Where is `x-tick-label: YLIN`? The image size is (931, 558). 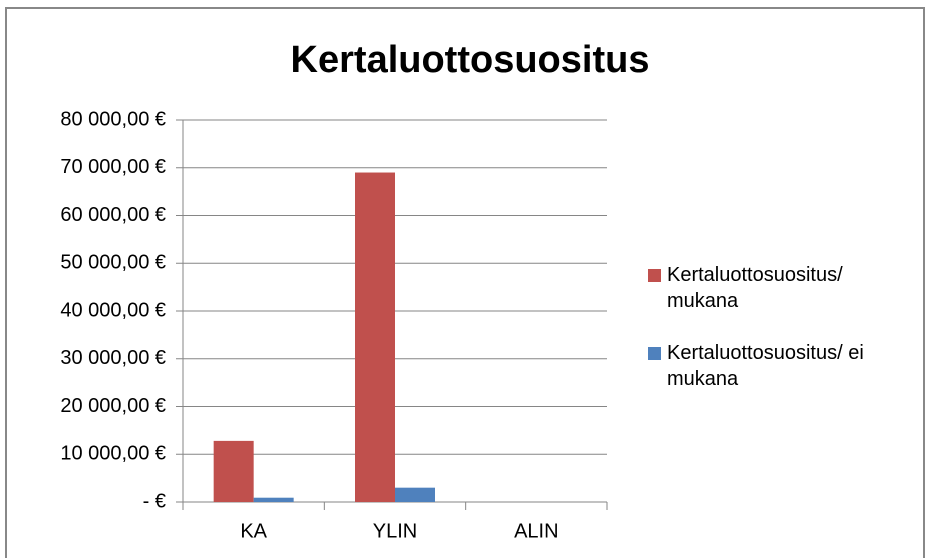
x-tick-label: YLIN is located at coordinates (395, 531).